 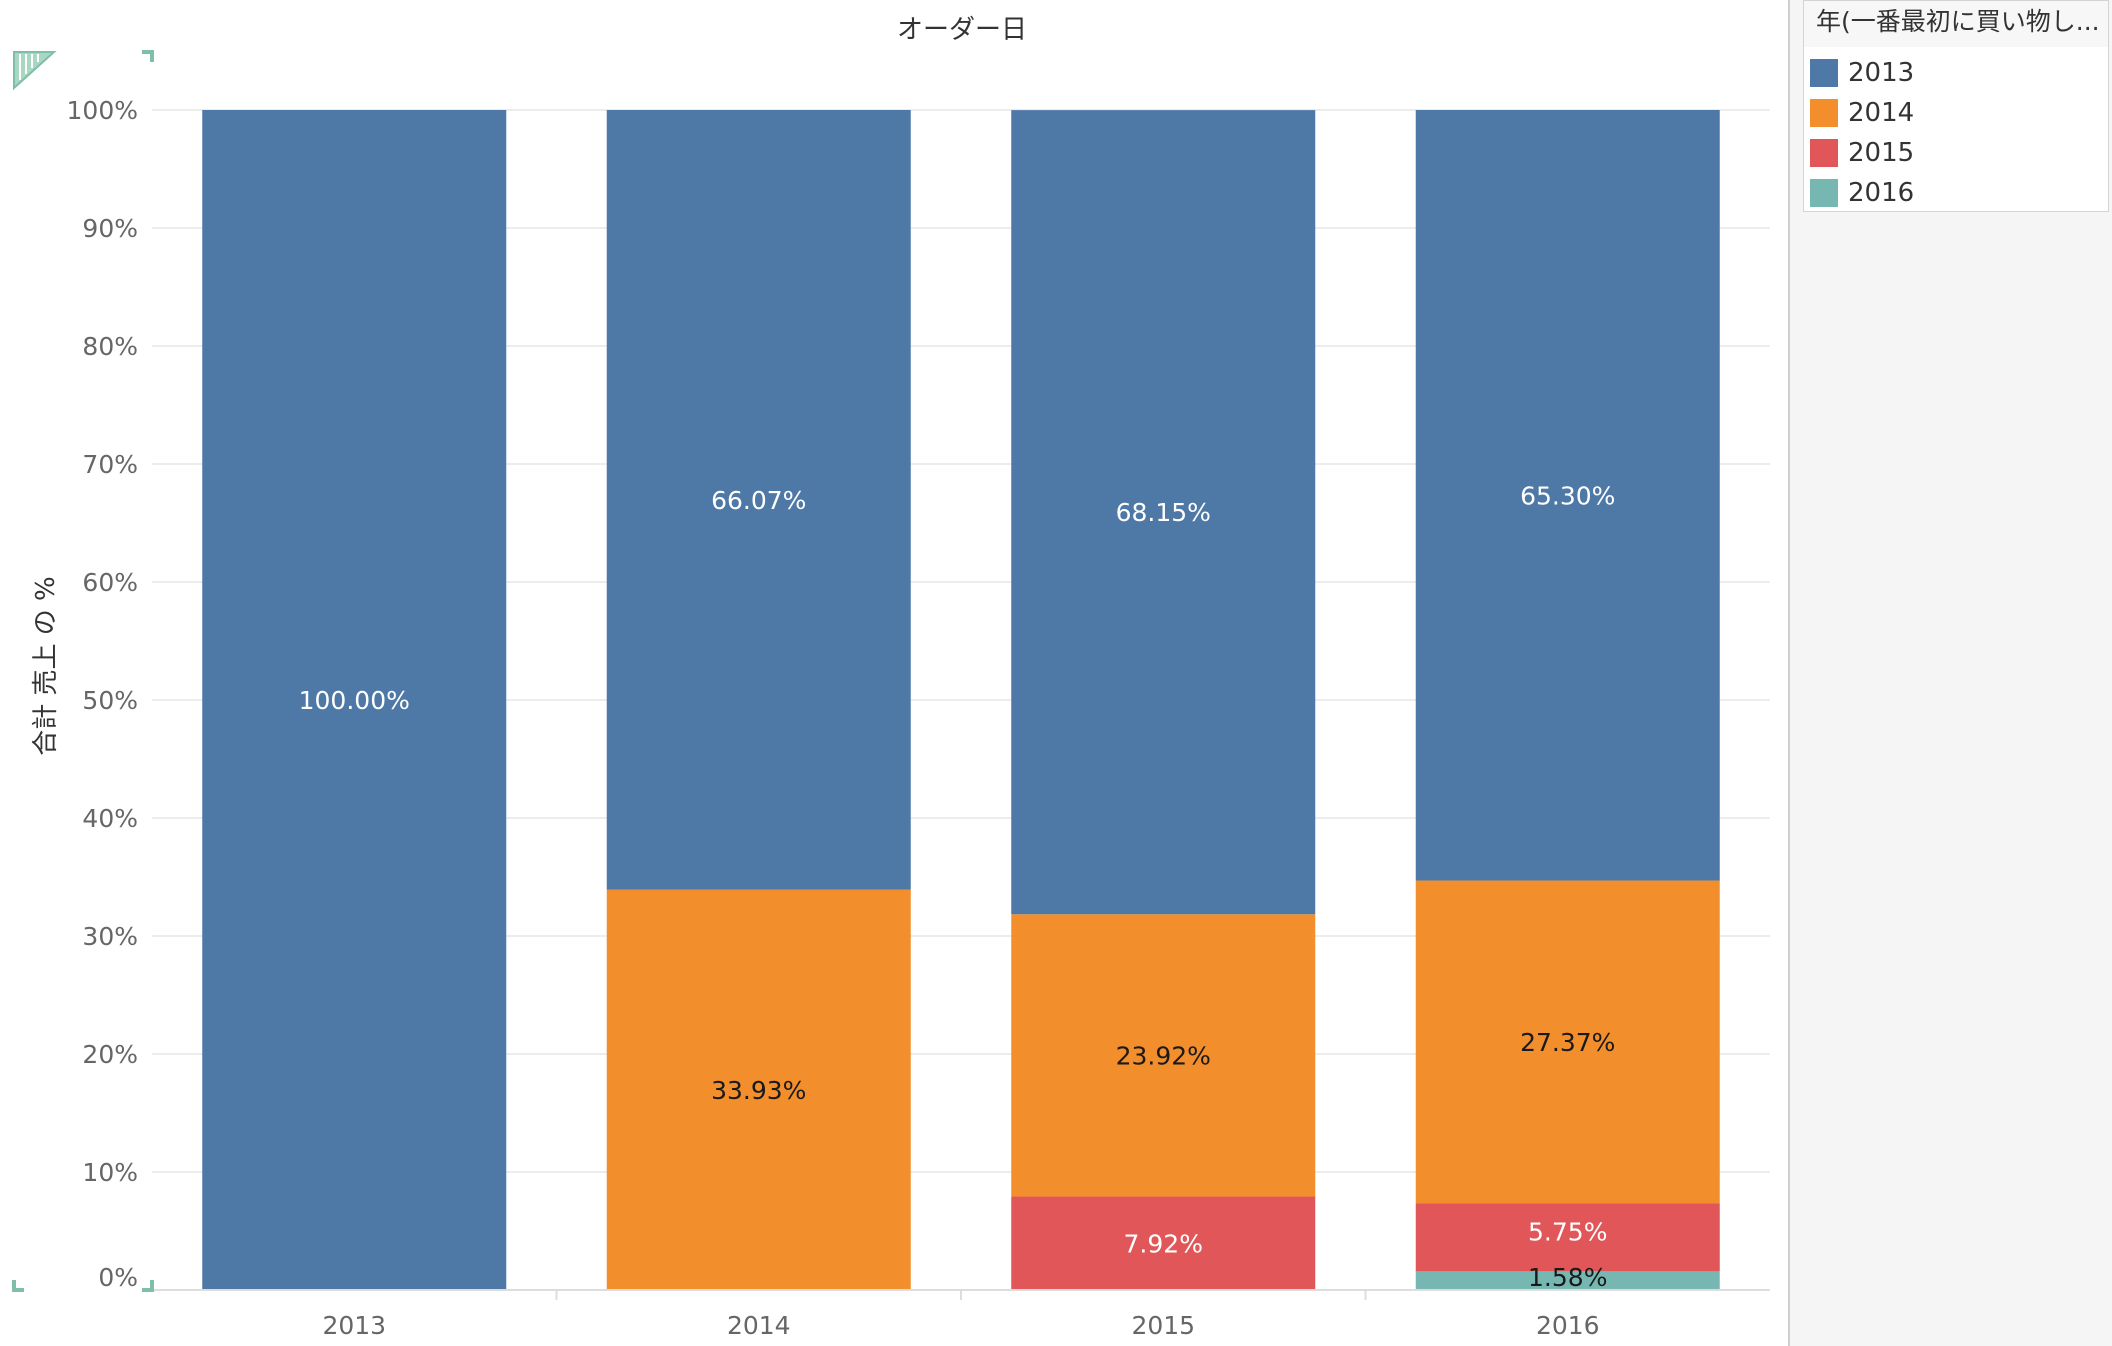 I want to click on bar-segment-2013-2016, so click(x=1567, y=495).